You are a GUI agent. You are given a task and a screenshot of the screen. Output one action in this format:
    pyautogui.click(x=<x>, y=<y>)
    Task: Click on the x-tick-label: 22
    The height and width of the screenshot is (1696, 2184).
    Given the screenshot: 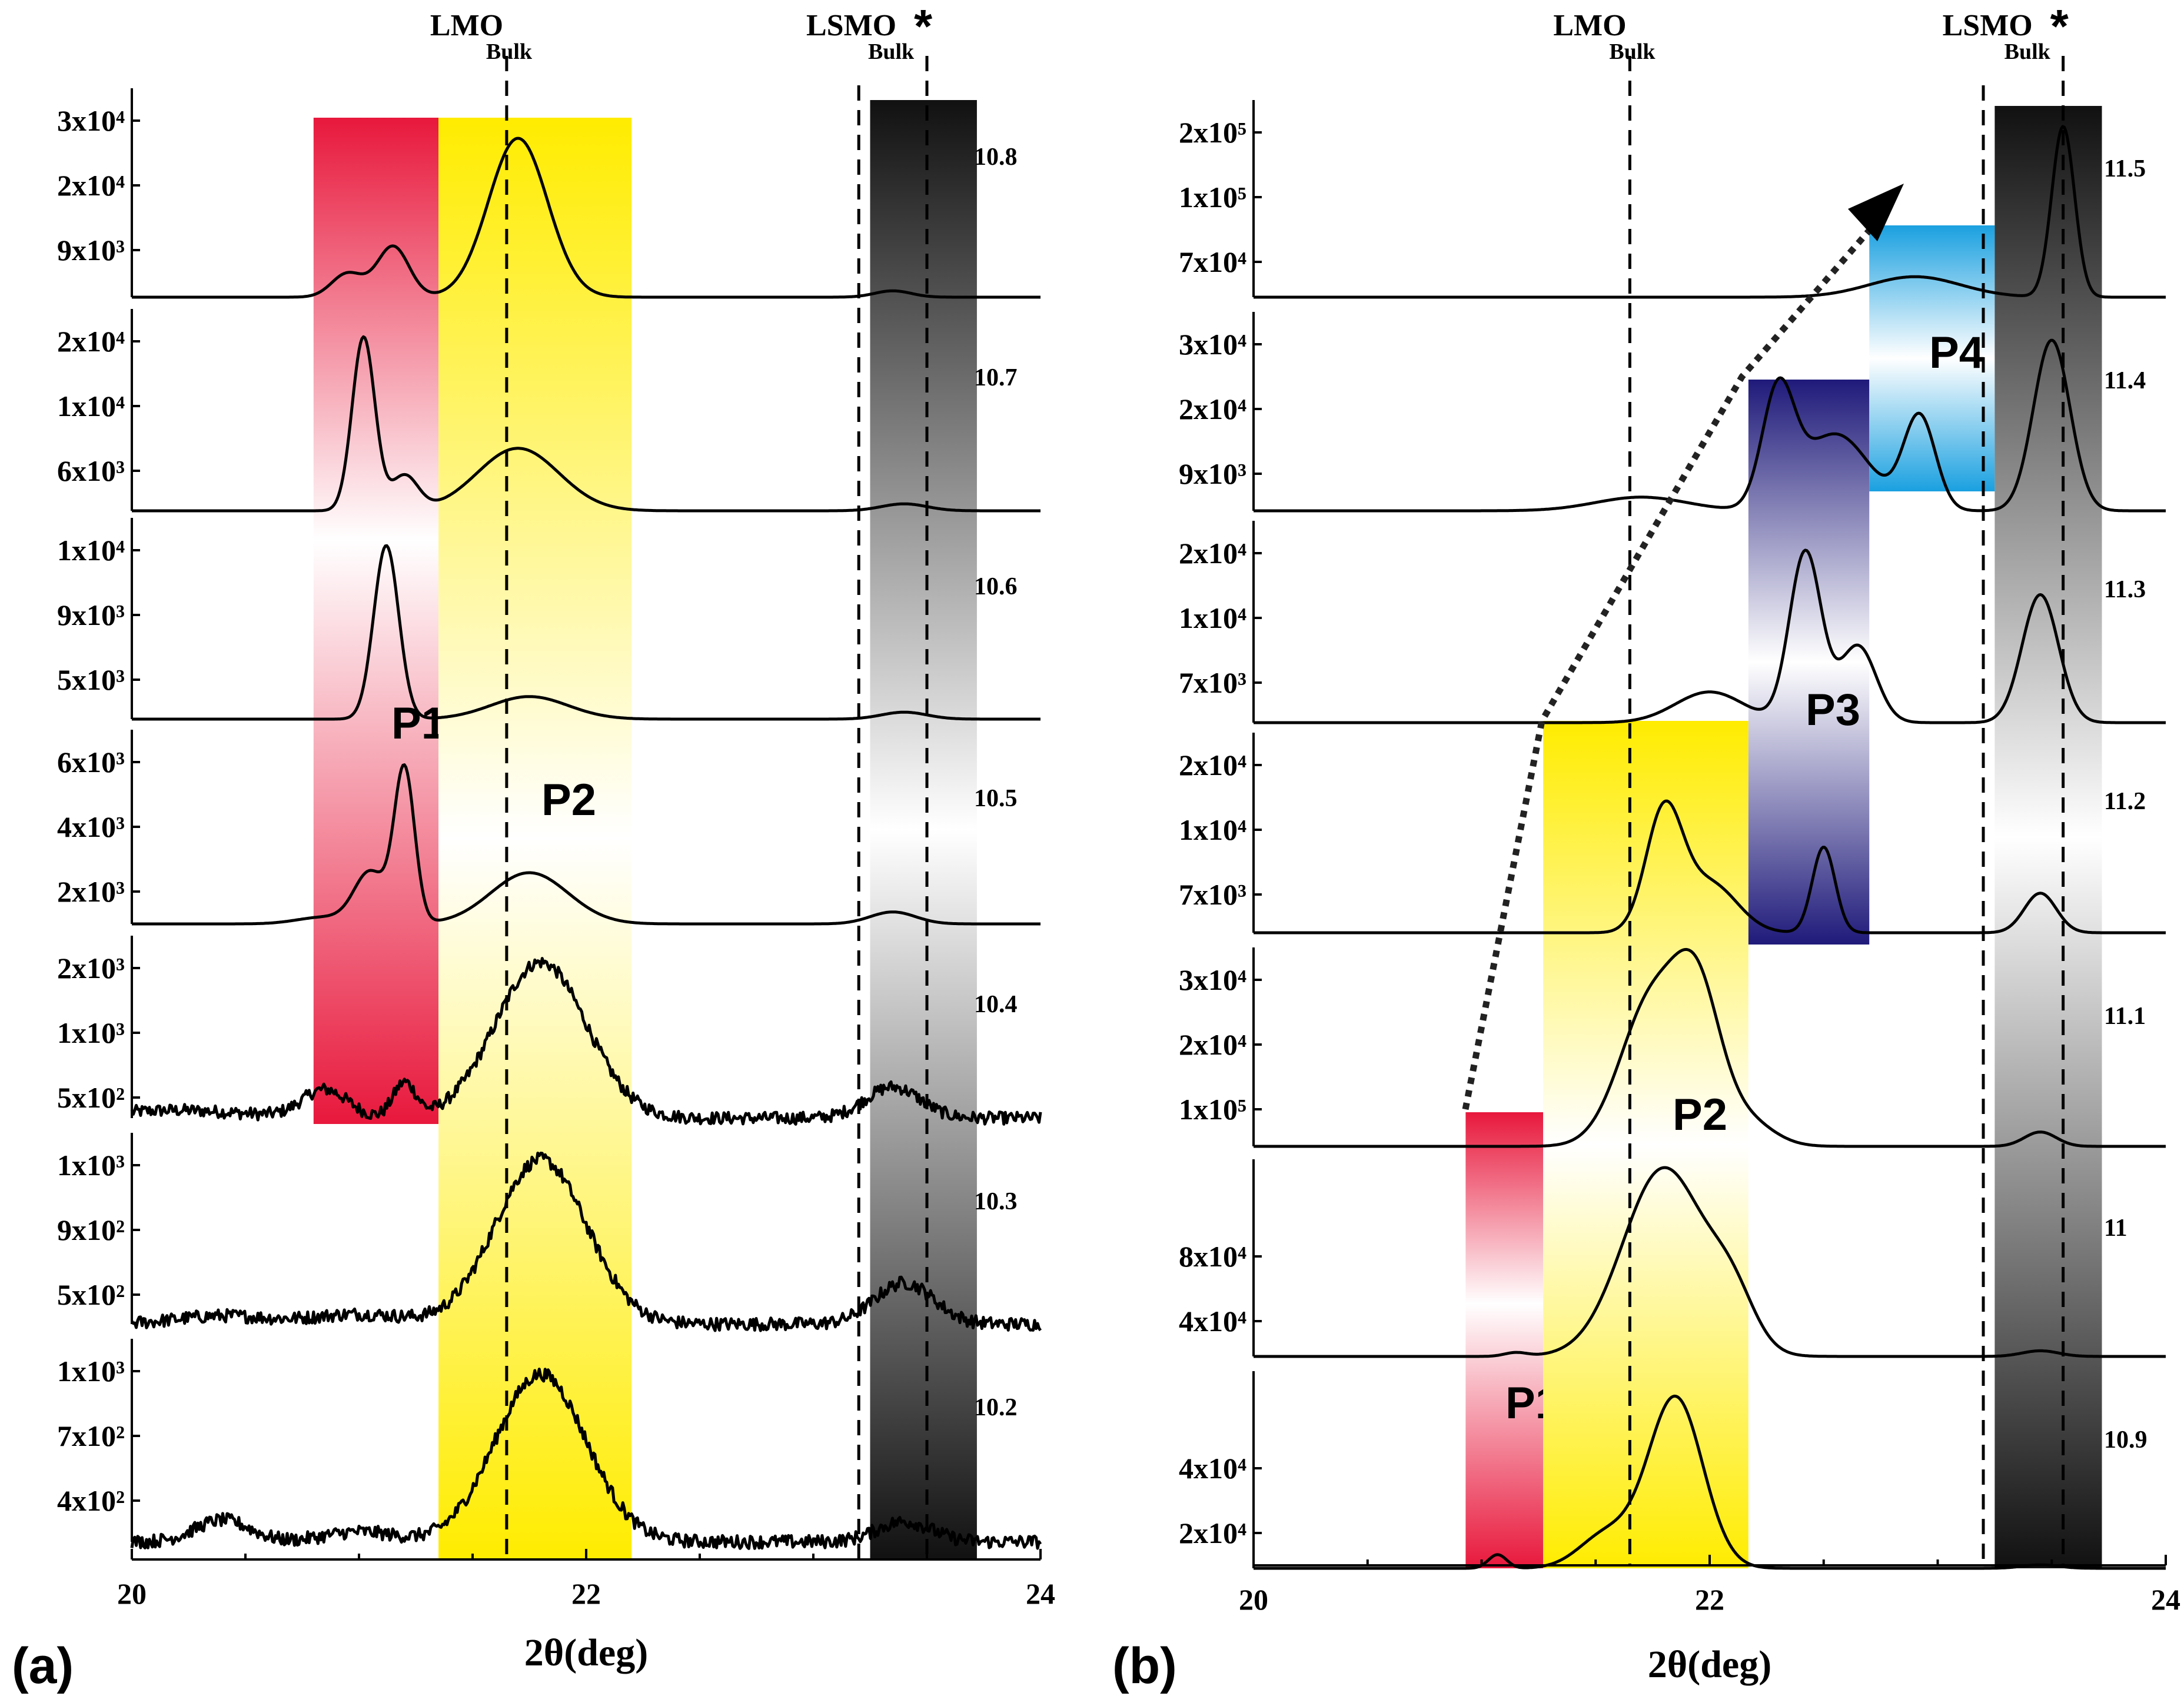 What is the action you would take?
    pyautogui.click(x=1710, y=1599)
    